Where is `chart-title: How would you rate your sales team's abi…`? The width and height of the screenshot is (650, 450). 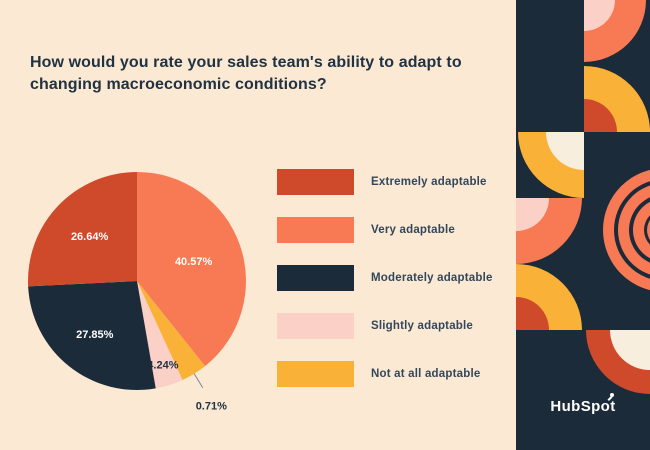
chart-title: How would you rate your sales team's abi… is located at coordinates (246, 73).